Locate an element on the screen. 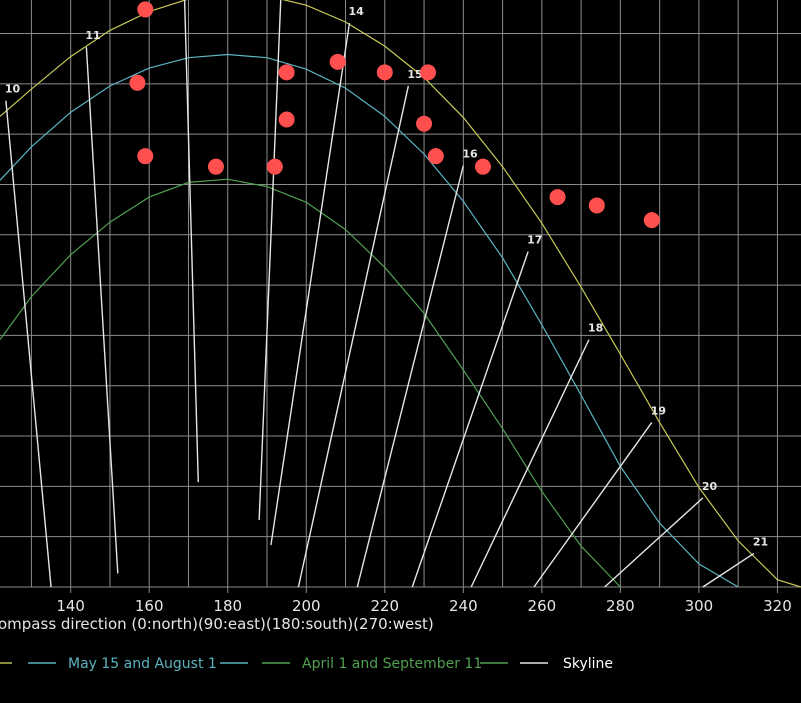 The height and width of the screenshot is (703, 801). x-axis-ticks: 140 160 180 200 220 240 260 280 300 320 is located at coordinates (424, 601).